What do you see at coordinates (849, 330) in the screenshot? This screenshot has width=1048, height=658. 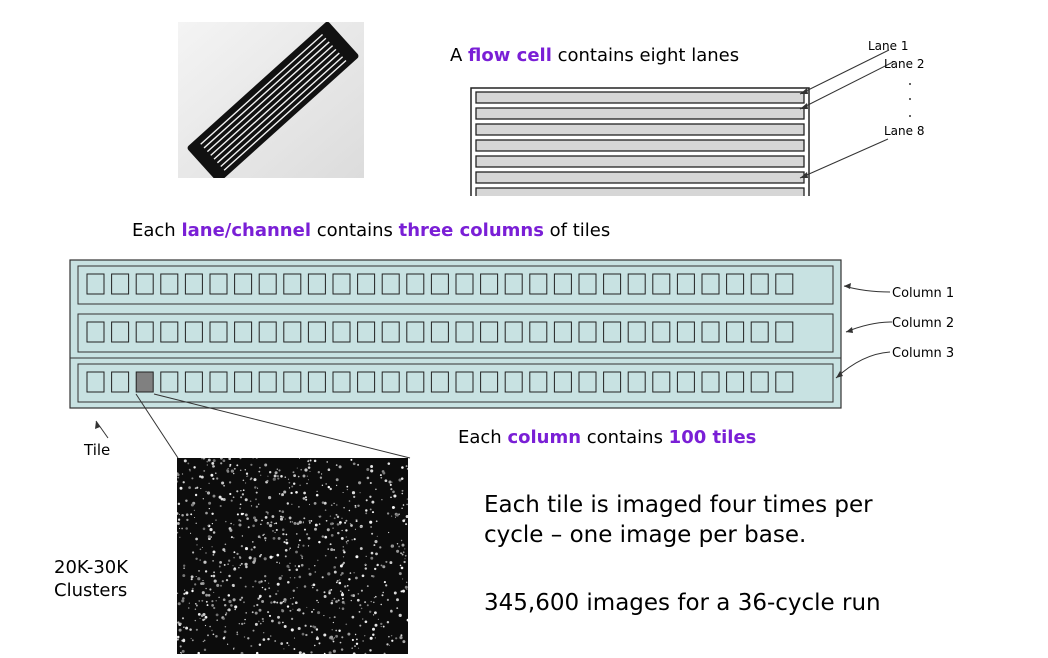 I see `column2-arrowhead` at bounding box center [849, 330].